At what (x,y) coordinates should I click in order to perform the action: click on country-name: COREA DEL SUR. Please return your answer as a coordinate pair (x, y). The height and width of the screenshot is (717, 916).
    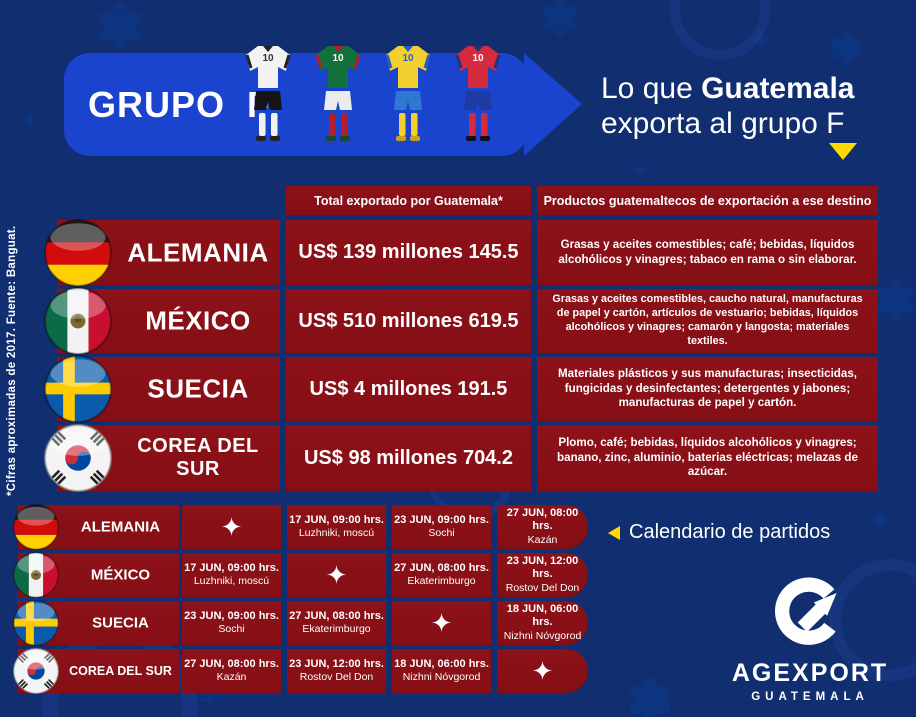
    Looking at the image, I should click on (198, 457).